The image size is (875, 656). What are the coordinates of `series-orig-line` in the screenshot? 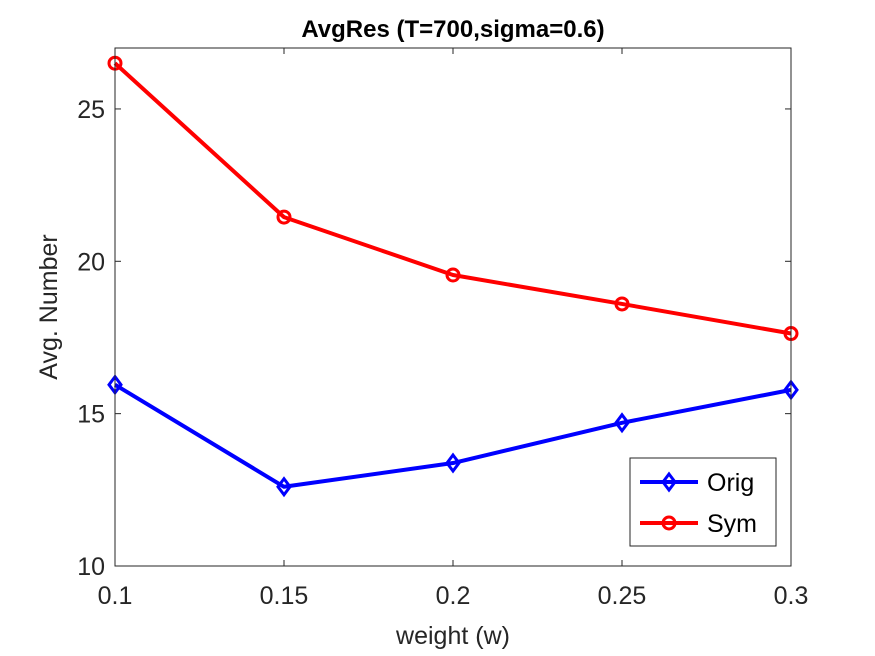 It's located at (452, 435).